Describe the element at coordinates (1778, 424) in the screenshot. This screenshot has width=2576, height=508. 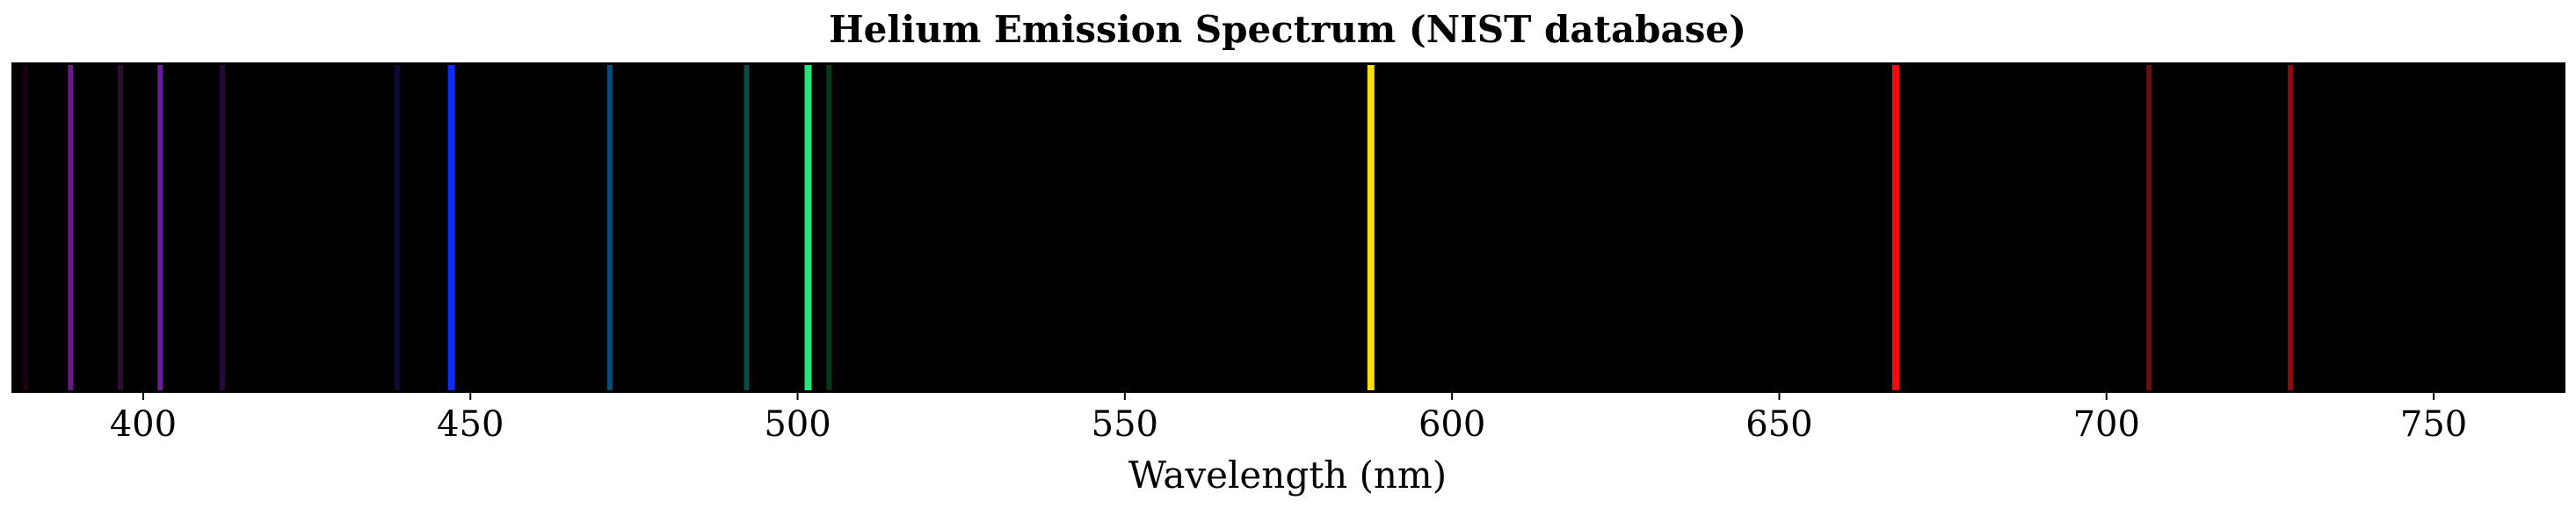
I see `x-tick-label-5: 650` at that location.